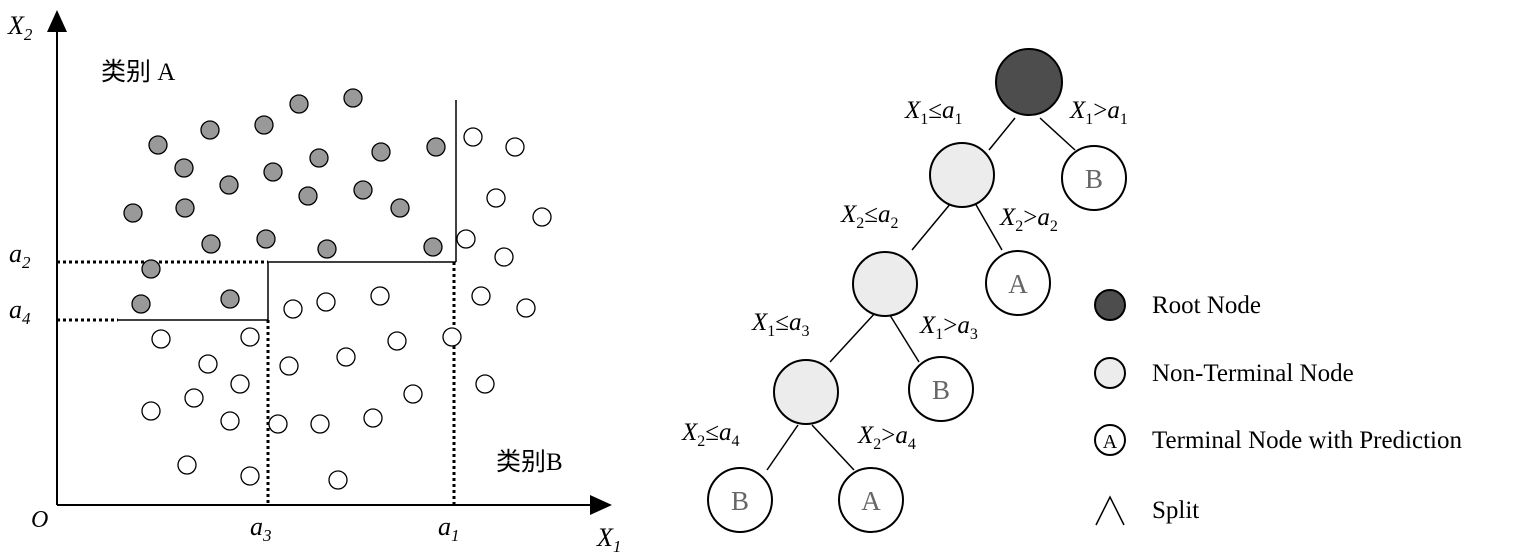  I want to click on terminal-label-b-3: B, so click(740, 501).